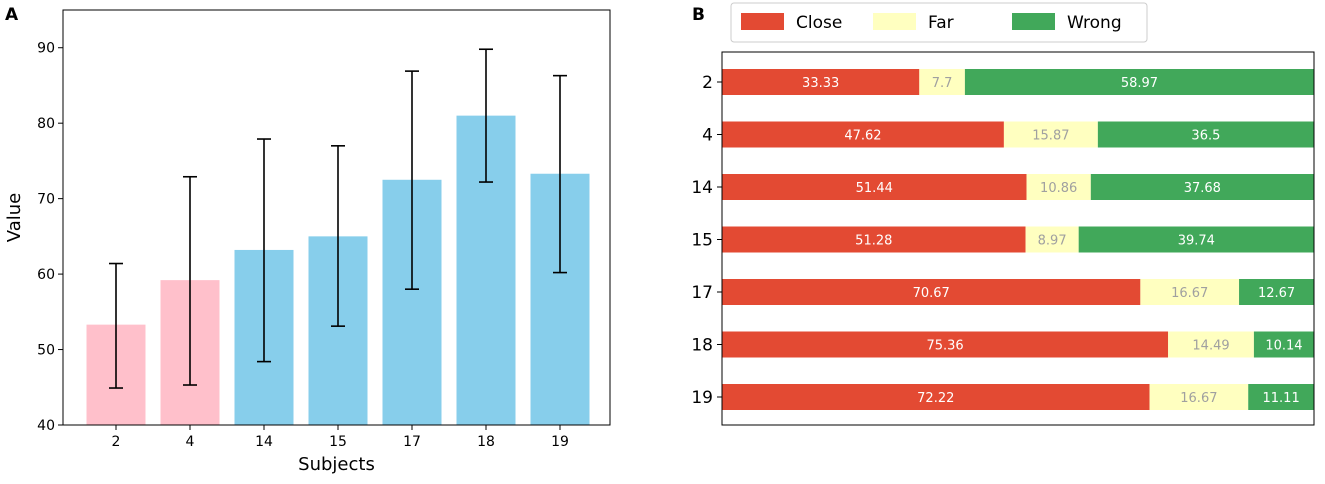 Image resolution: width=1325 pixels, height=484 pixels. What do you see at coordinates (336, 464) in the screenshot?
I see `x-axis-title: Subjects` at bounding box center [336, 464].